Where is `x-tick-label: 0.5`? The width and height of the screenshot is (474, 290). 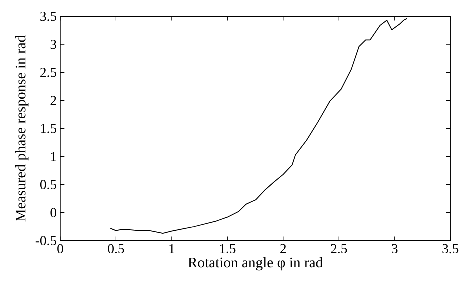
x-tick-label: 0.5 is located at coordinates (116, 249).